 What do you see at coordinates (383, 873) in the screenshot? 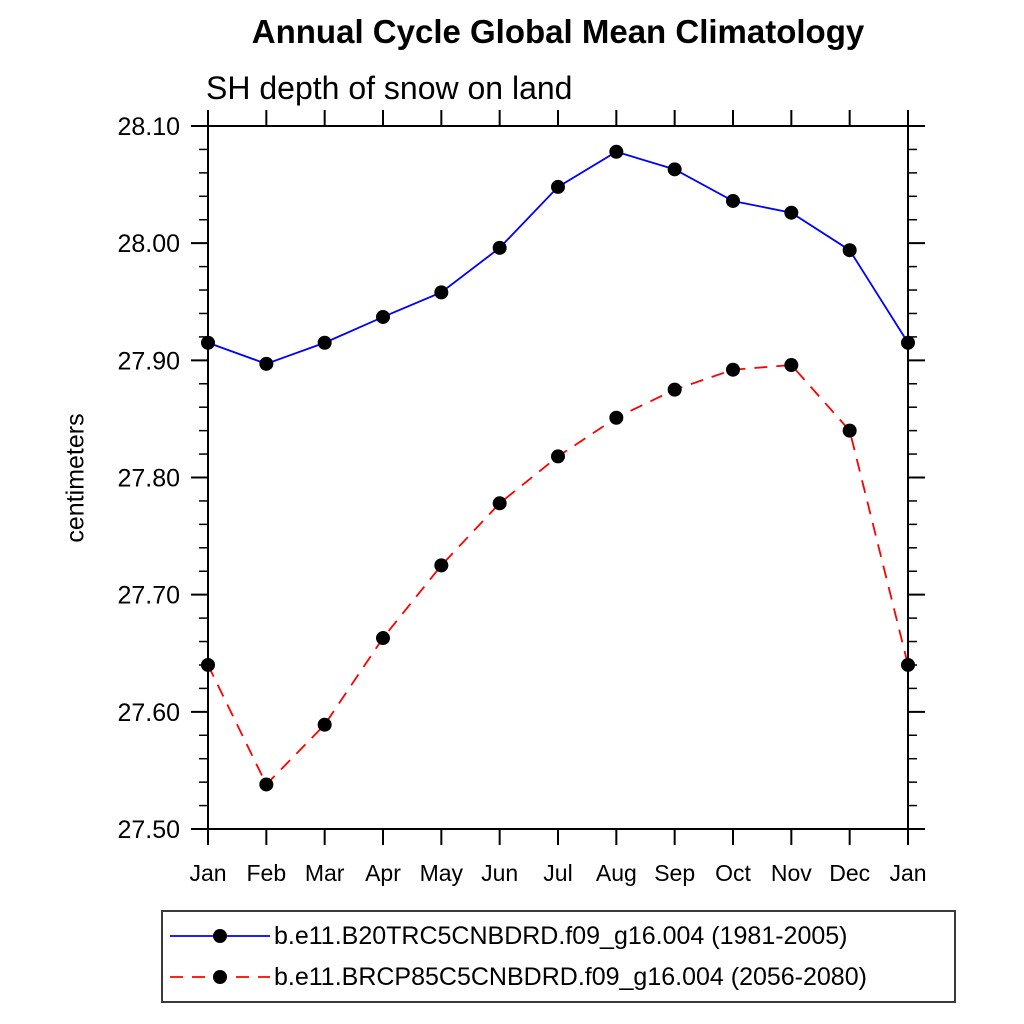
I see `x-tick-label: Apr` at bounding box center [383, 873].